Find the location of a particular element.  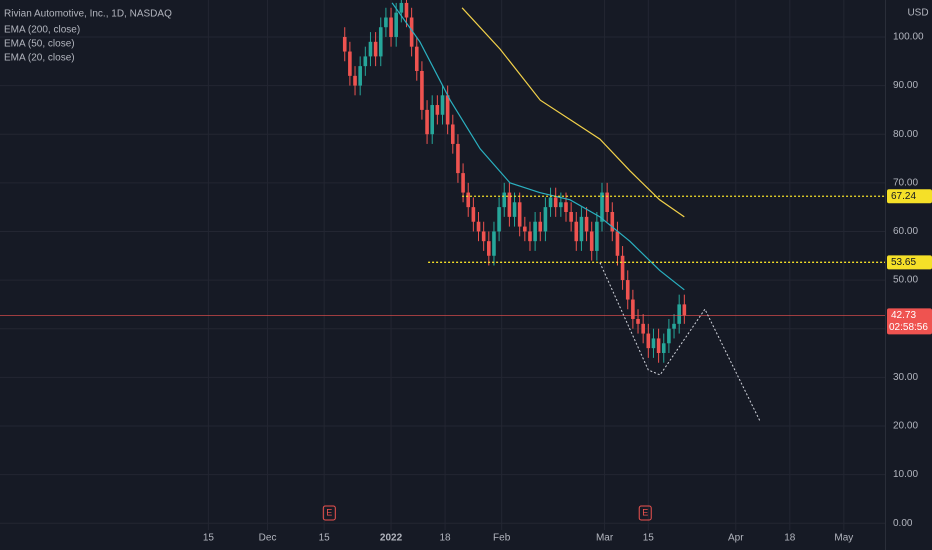

ema-line is located at coordinates (573, 112).